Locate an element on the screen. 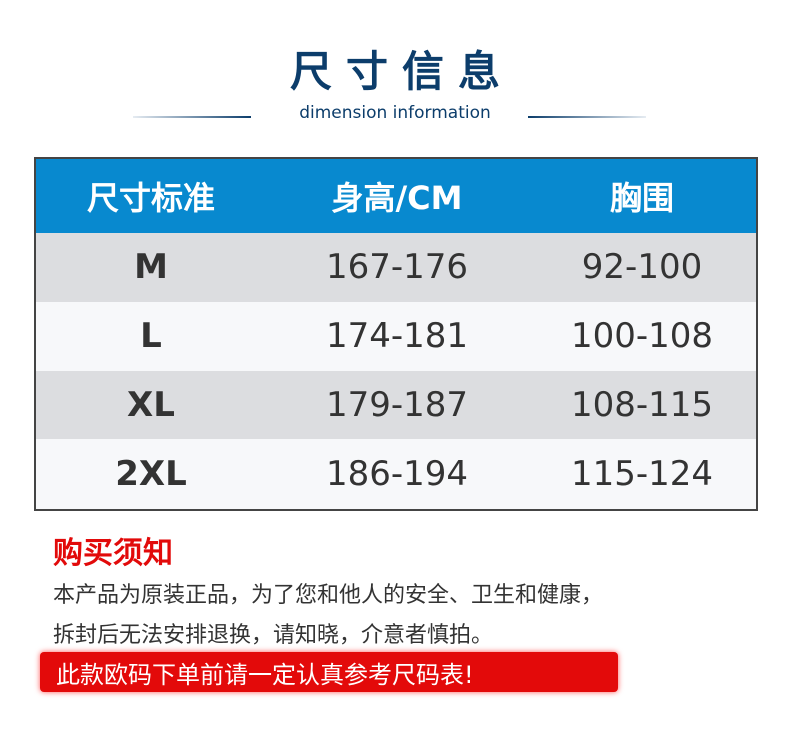 This screenshot has height=731, width=790. table-header: 尺寸标准 身高/CM 胸围 is located at coordinates (396, 195).